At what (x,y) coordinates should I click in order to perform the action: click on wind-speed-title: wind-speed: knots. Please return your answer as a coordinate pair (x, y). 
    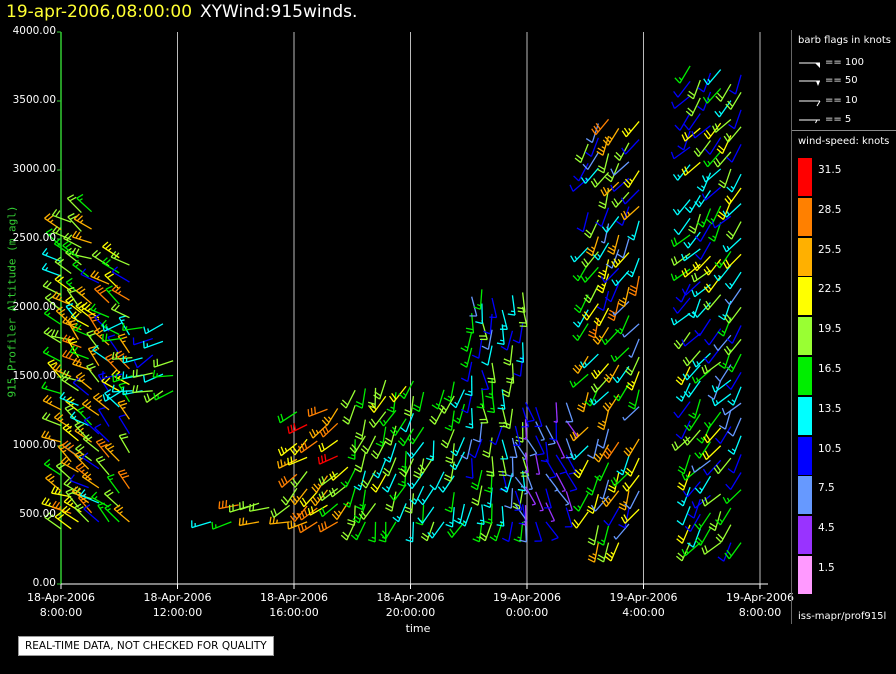
    Looking at the image, I should click on (844, 141).